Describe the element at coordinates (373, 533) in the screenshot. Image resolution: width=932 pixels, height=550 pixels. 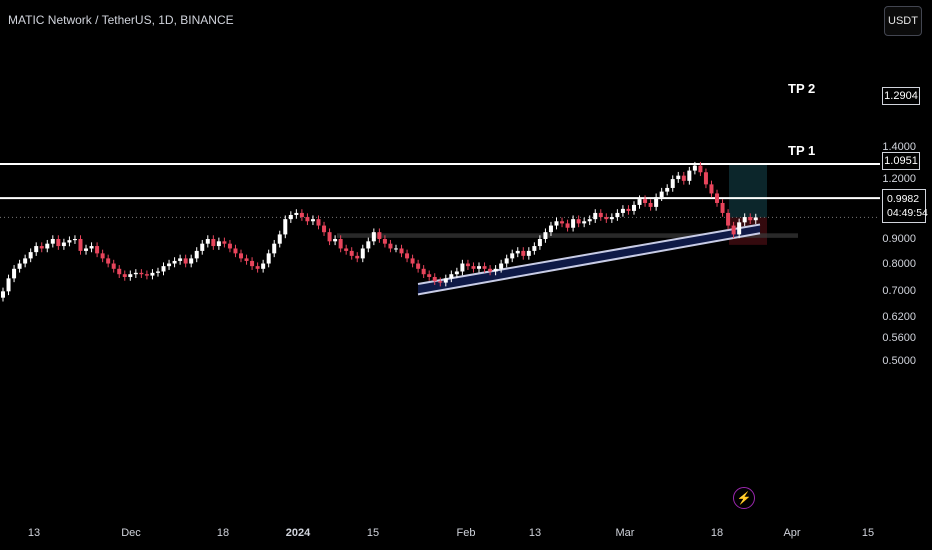
I see `date-tick: 15` at that location.